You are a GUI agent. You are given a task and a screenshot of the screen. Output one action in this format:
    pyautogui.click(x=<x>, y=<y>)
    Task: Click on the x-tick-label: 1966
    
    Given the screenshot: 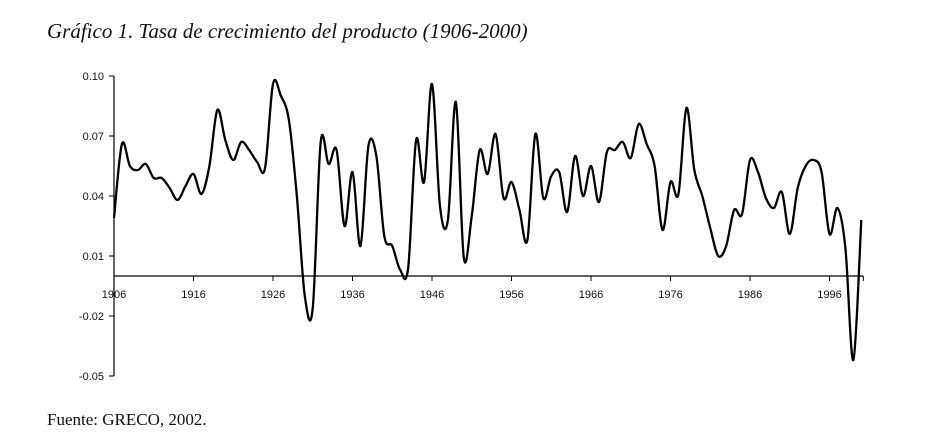 What is the action you would take?
    pyautogui.click(x=591, y=295)
    